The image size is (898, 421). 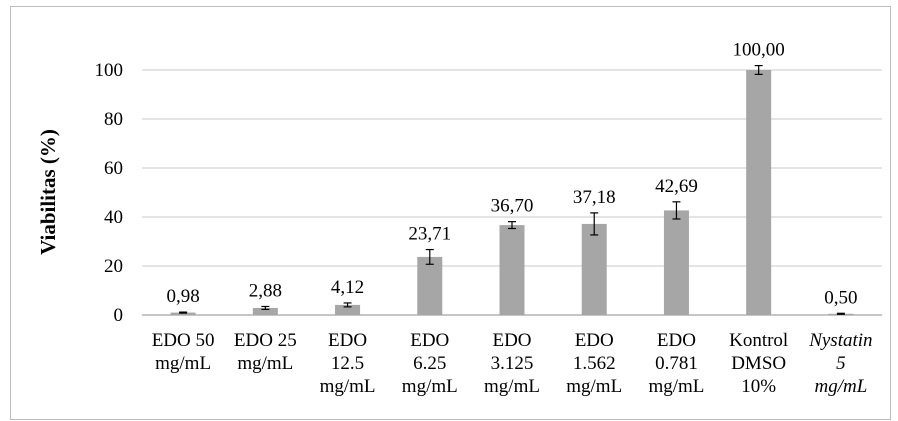 What do you see at coordinates (109, 70) in the screenshot?
I see `y-tick-label: 100` at bounding box center [109, 70].